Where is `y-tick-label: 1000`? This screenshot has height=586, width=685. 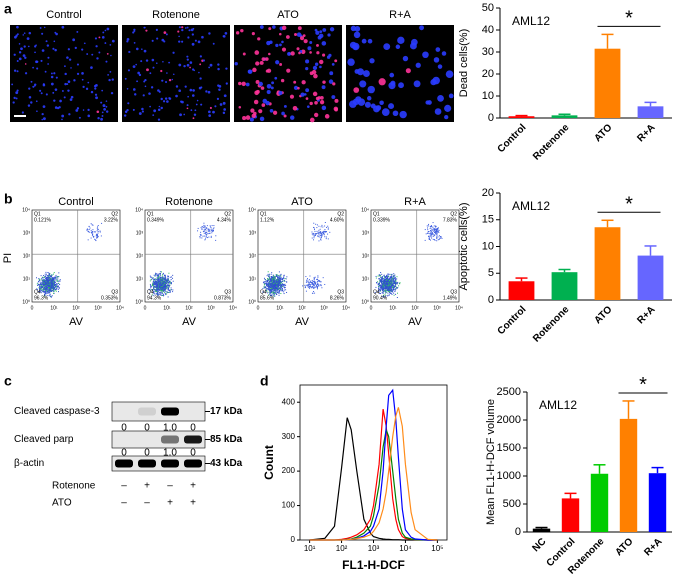 y-tick-label: 1000 is located at coordinates (509, 476).